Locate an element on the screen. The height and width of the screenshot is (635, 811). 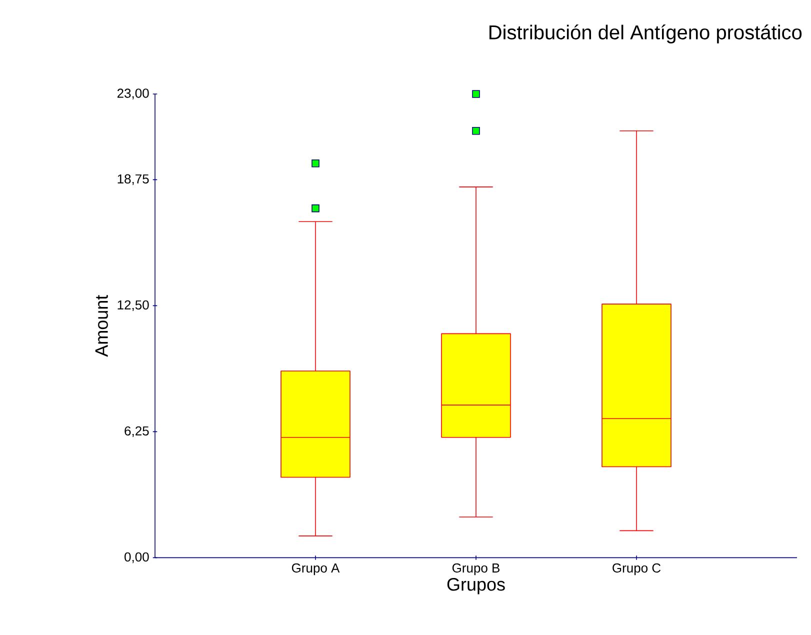
x-axis-title: Grupos is located at coordinates (476, 586).